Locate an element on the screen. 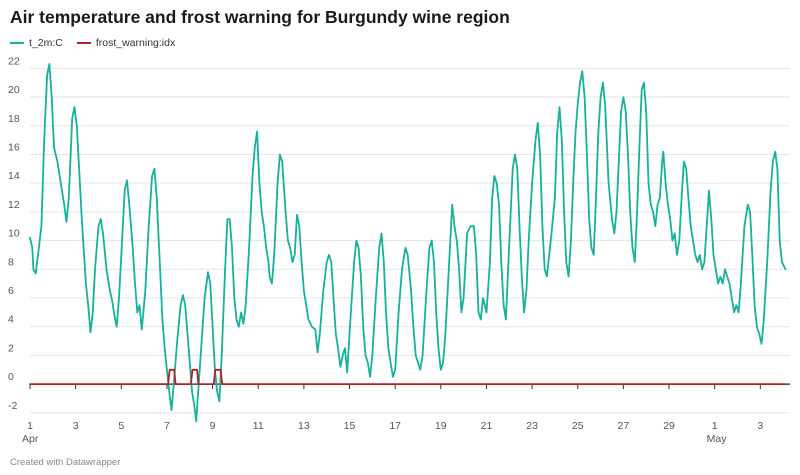  x-tick-label: 25 is located at coordinates (578, 426).